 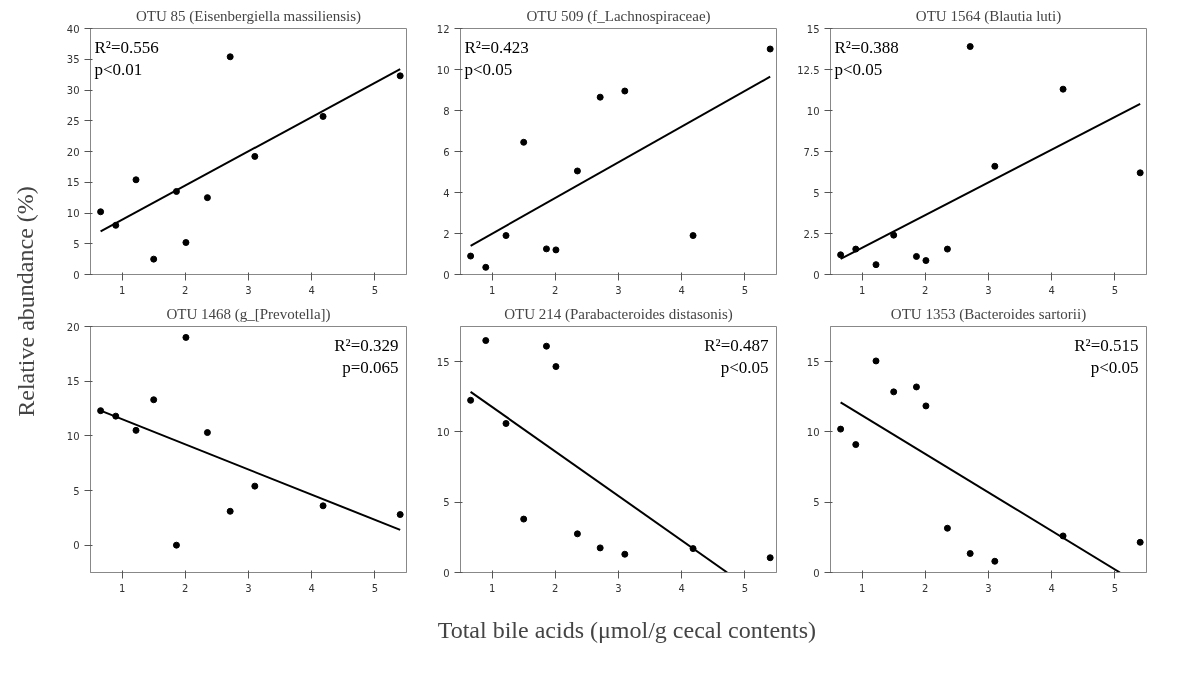 I want to click on chart-title: OTU 214 (Parabacteroides distasonis), so click(x=618, y=314).